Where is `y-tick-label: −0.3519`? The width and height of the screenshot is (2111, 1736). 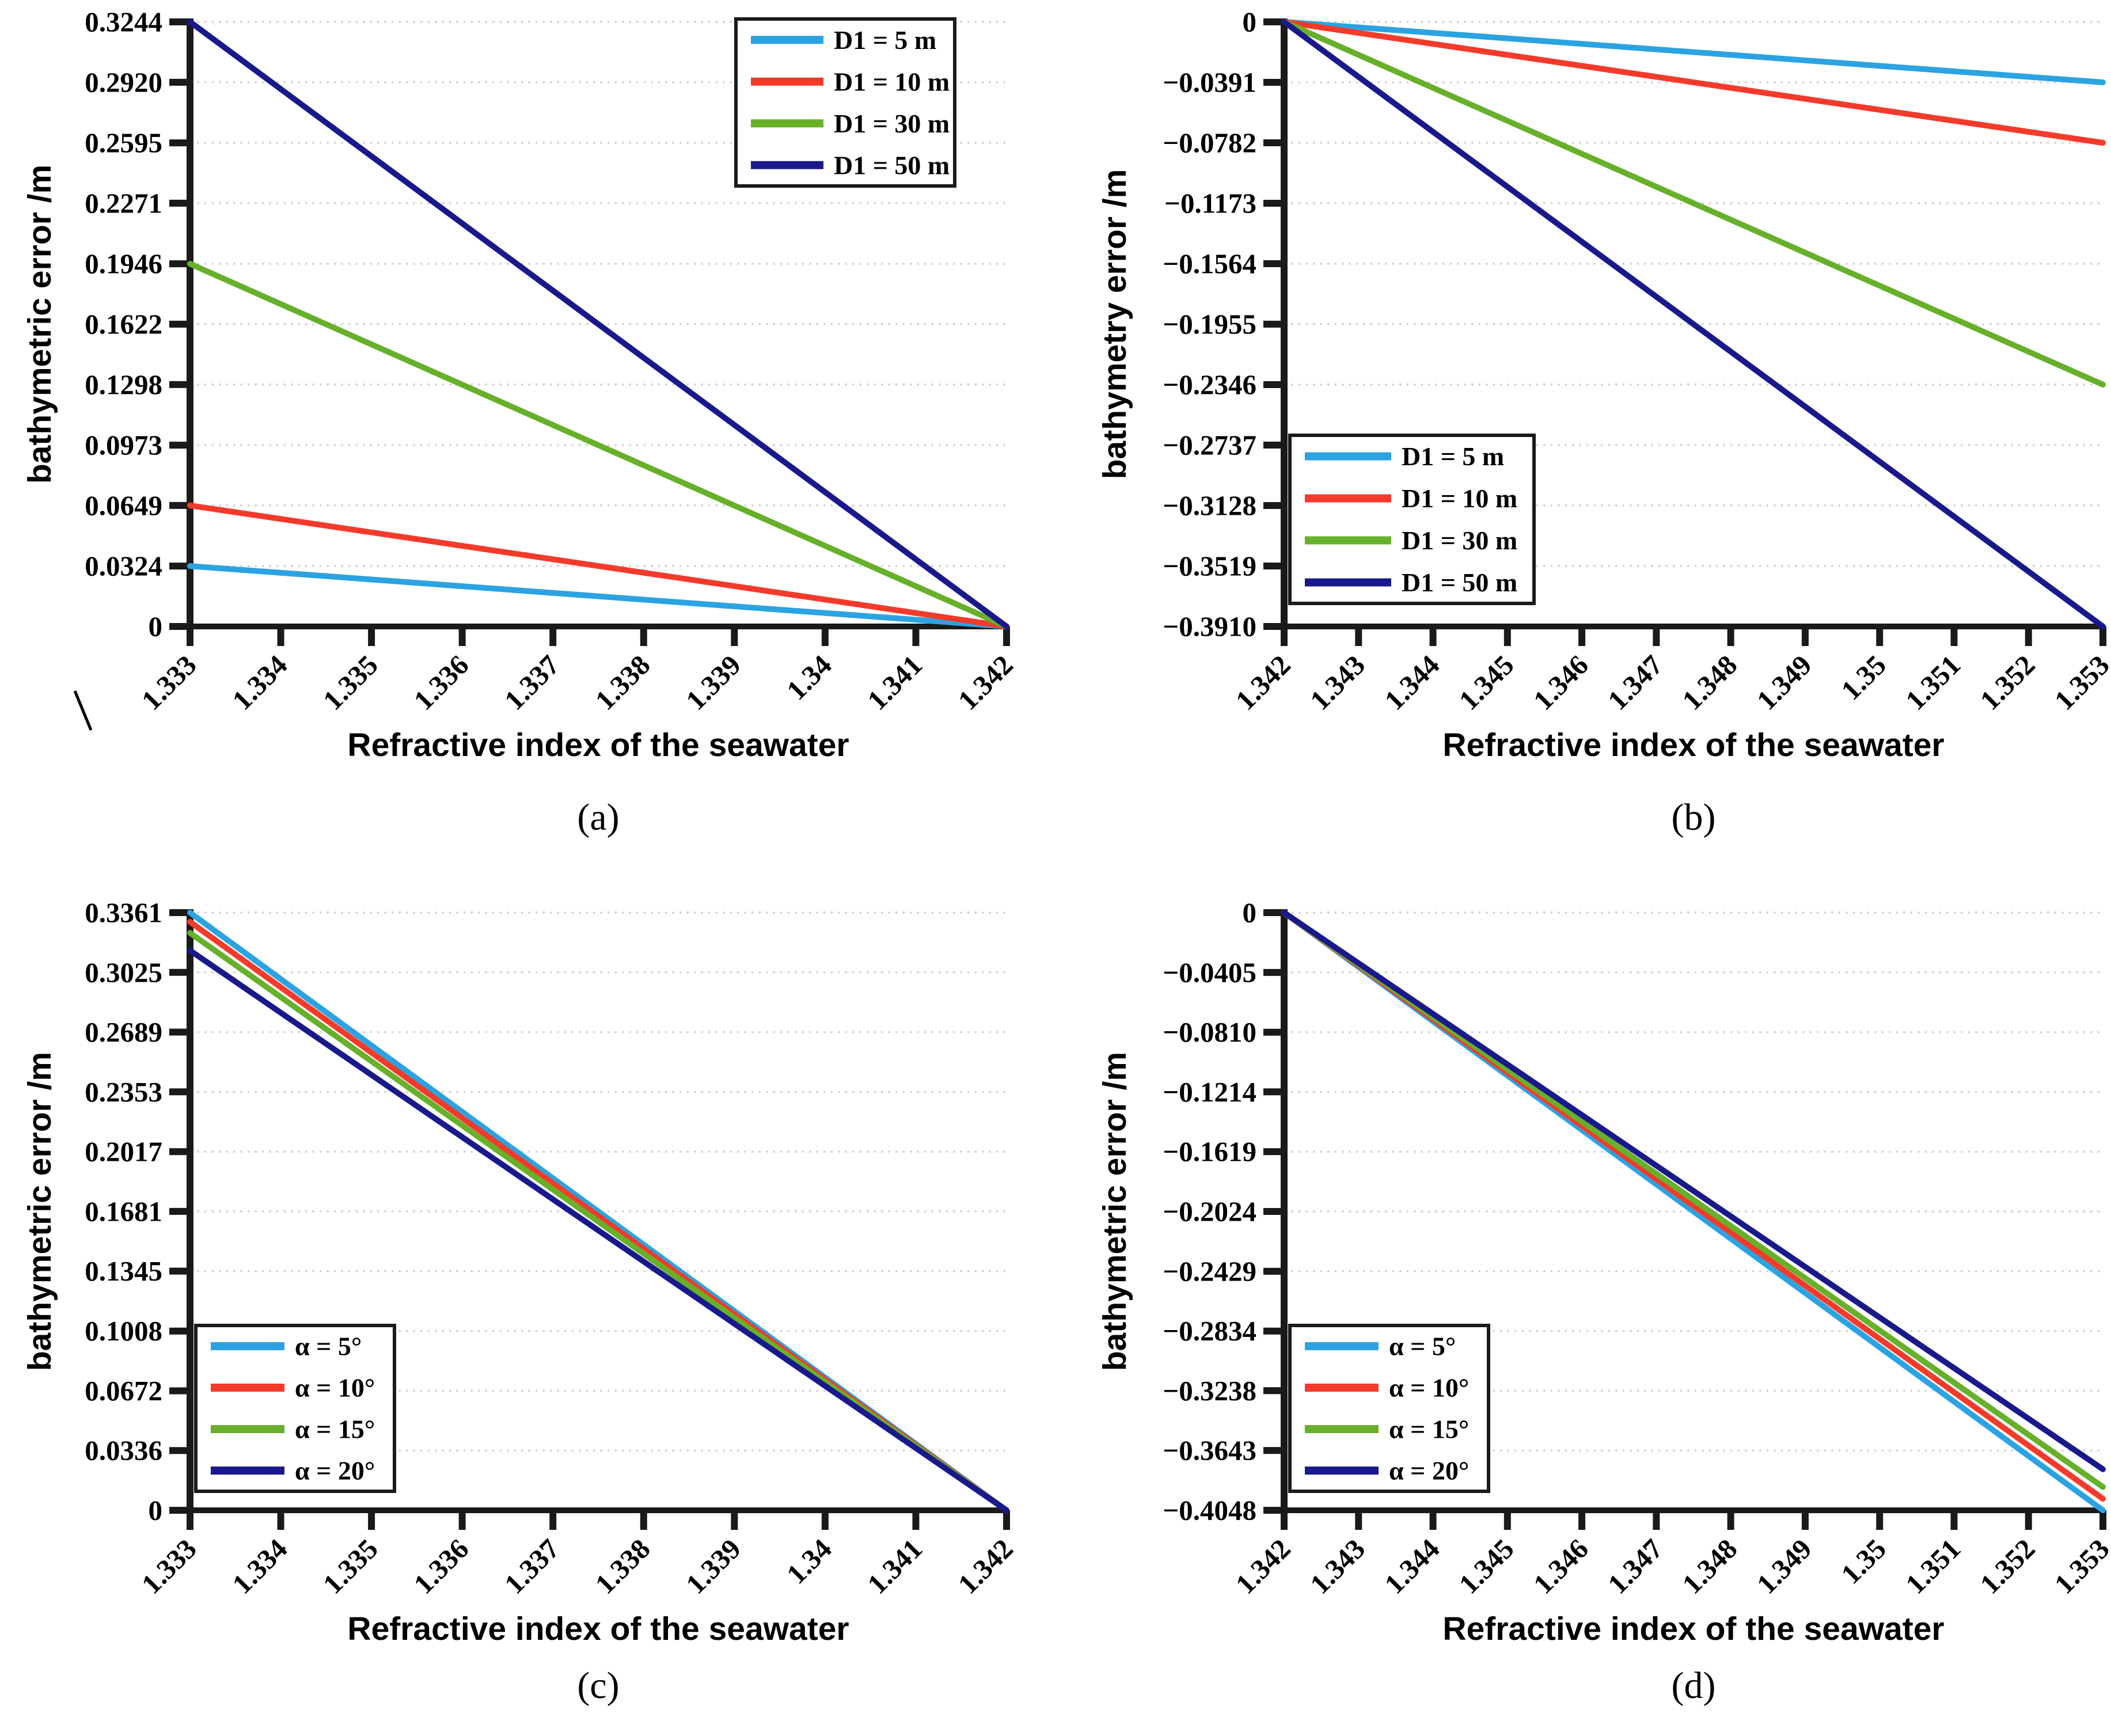 y-tick-label: −0.3519 is located at coordinates (1209, 566).